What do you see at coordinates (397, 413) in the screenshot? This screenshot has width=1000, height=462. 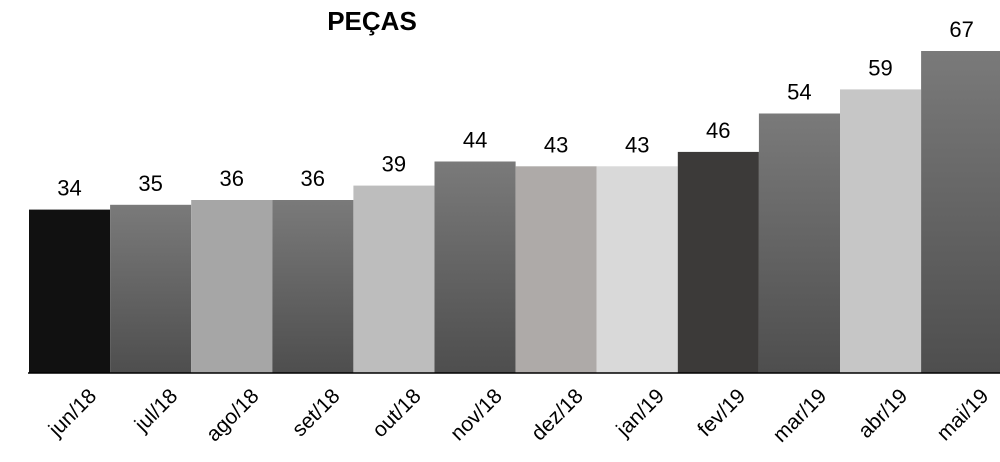 I see `tick-label-out/18: out/18` at bounding box center [397, 413].